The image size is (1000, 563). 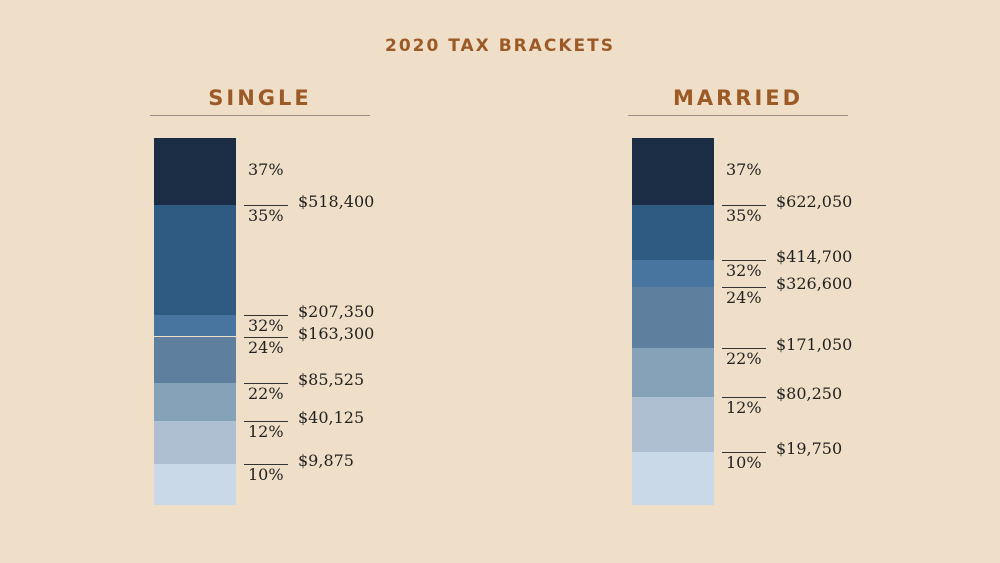 I want to click on threshold-label: $40,125, so click(x=331, y=418).